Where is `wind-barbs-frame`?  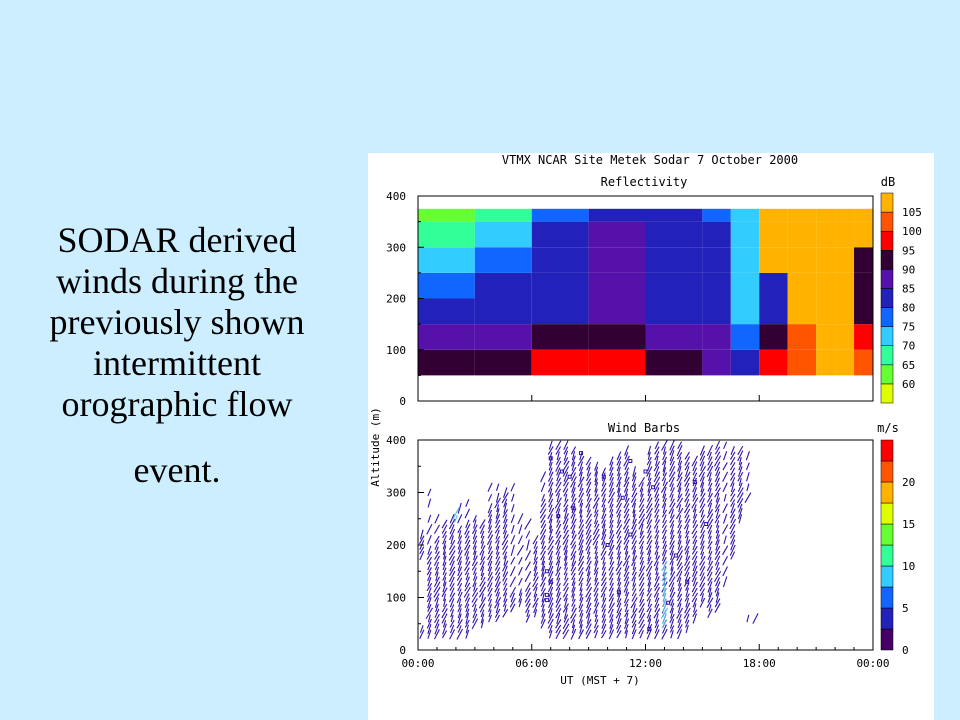
wind-barbs-frame is located at coordinates (645, 545).